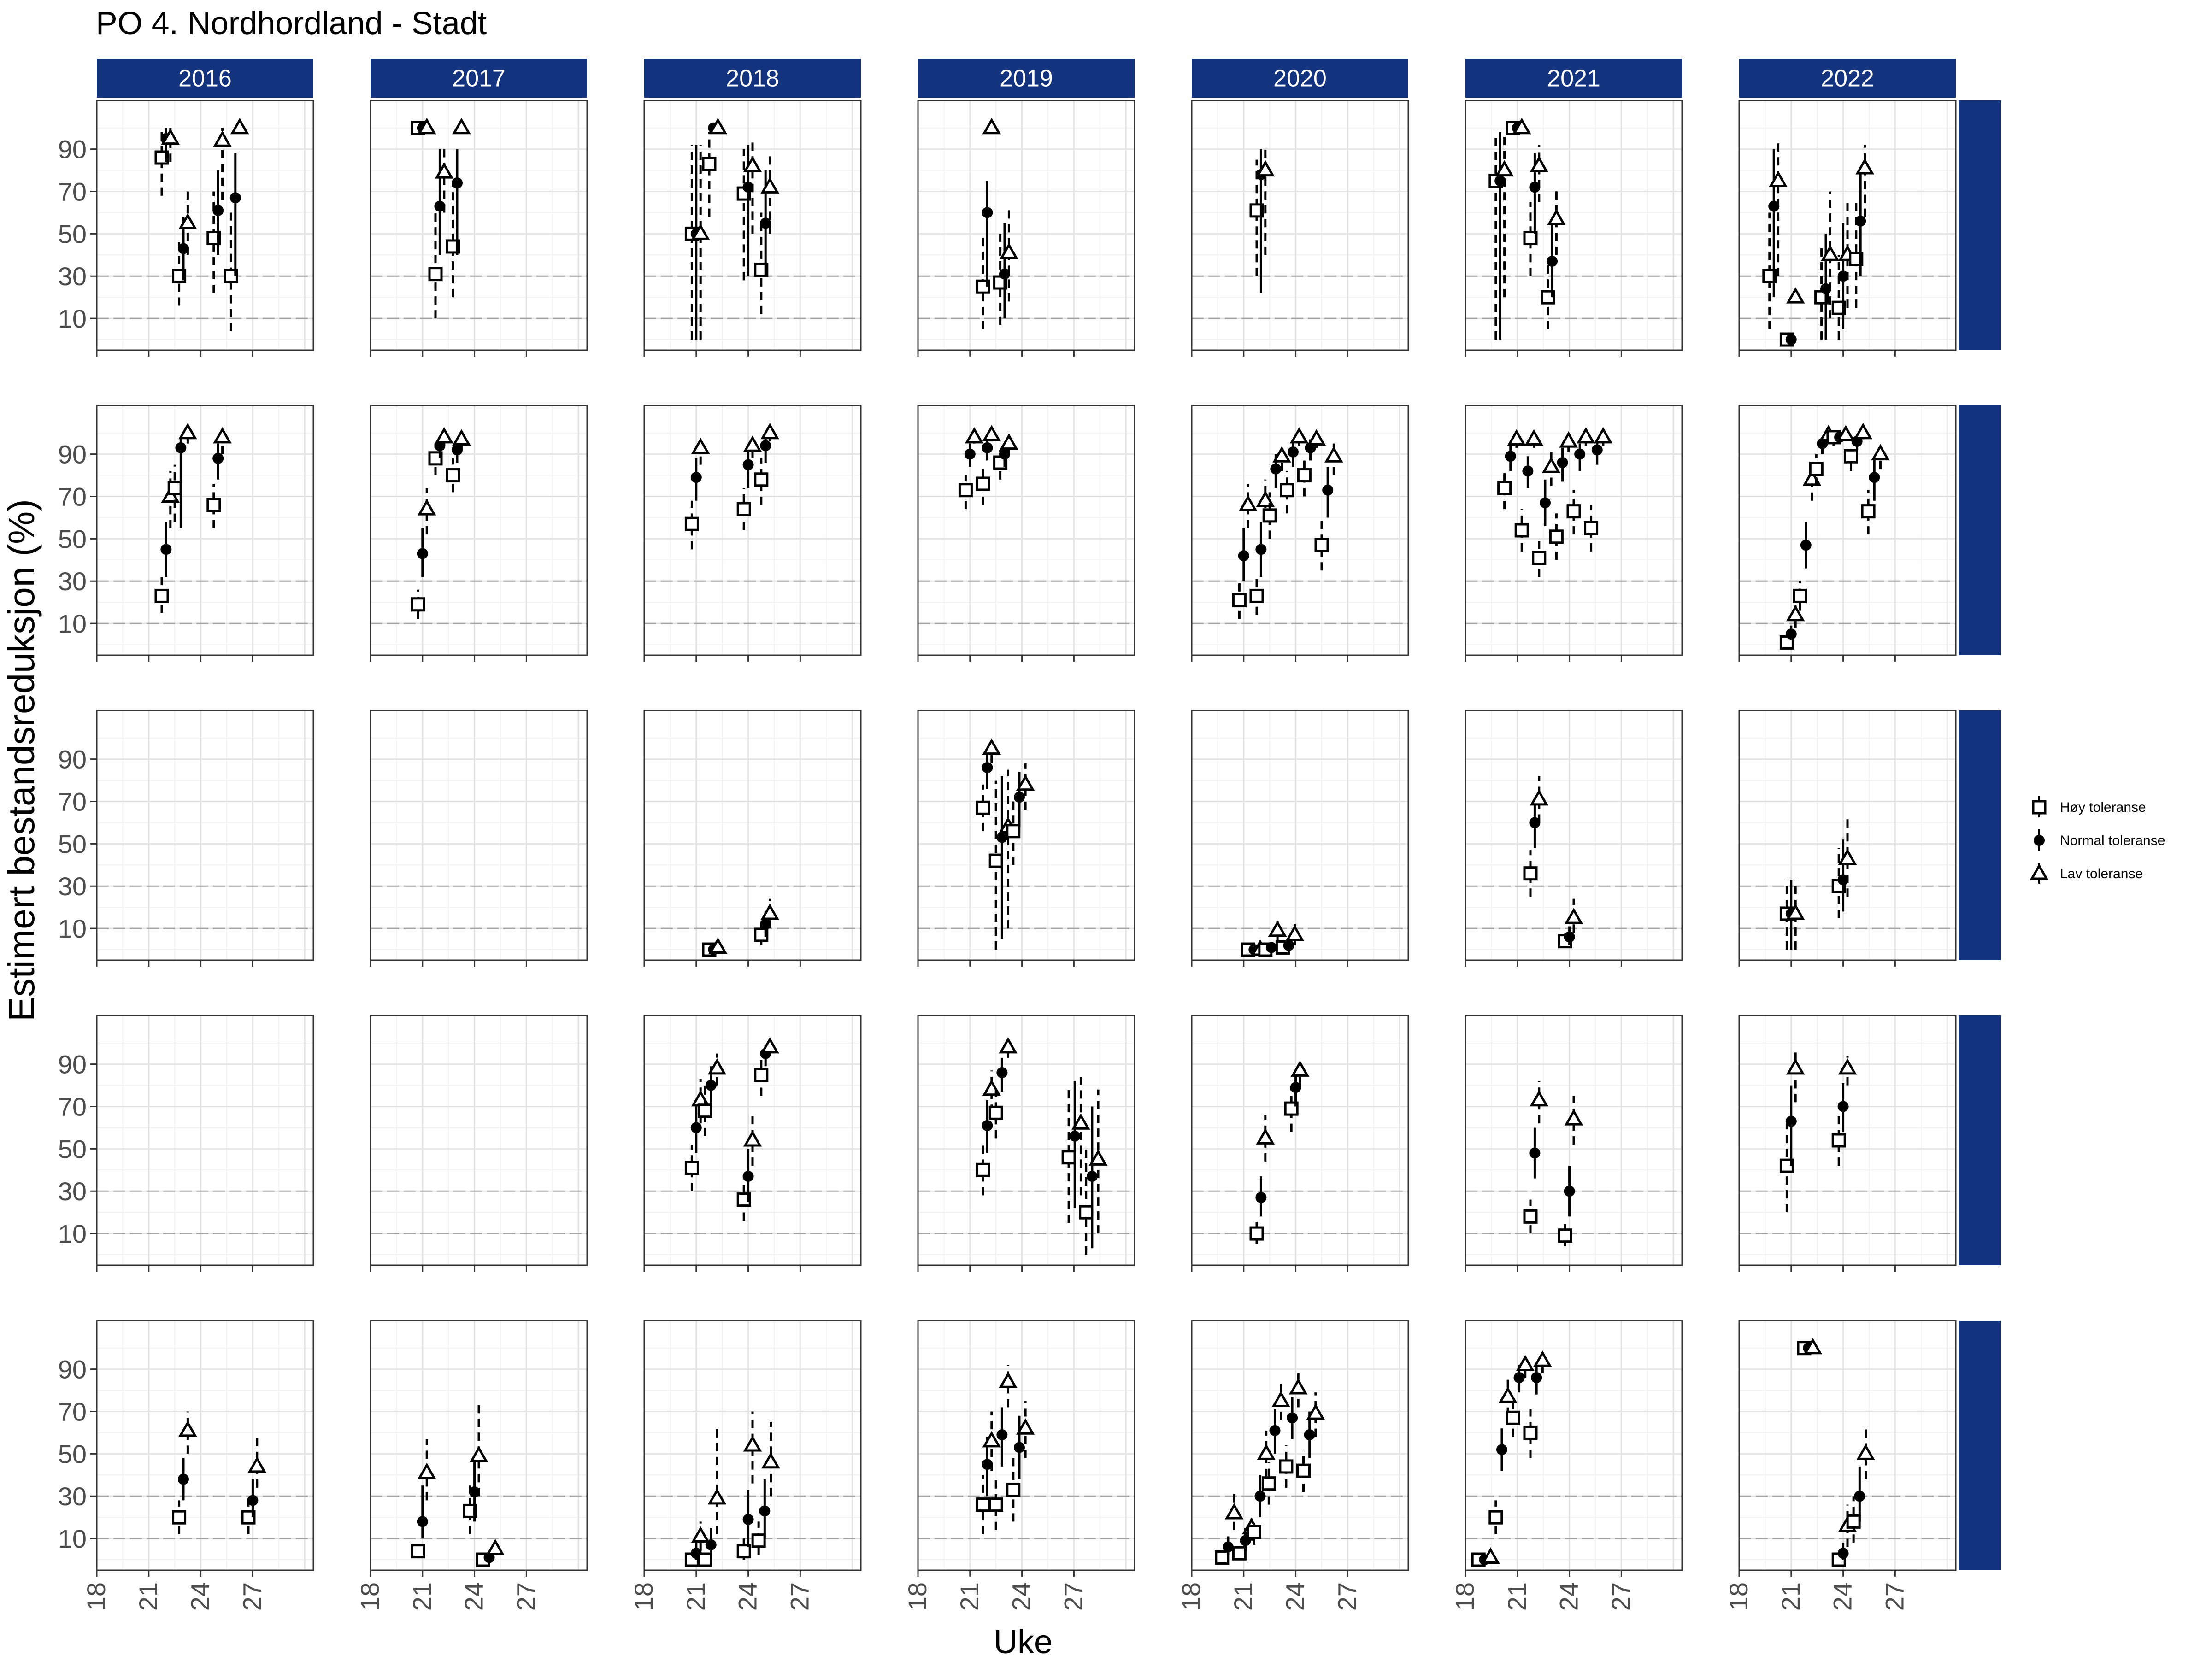  I want to click on y-tick-label: 90, so click(72, 1369).